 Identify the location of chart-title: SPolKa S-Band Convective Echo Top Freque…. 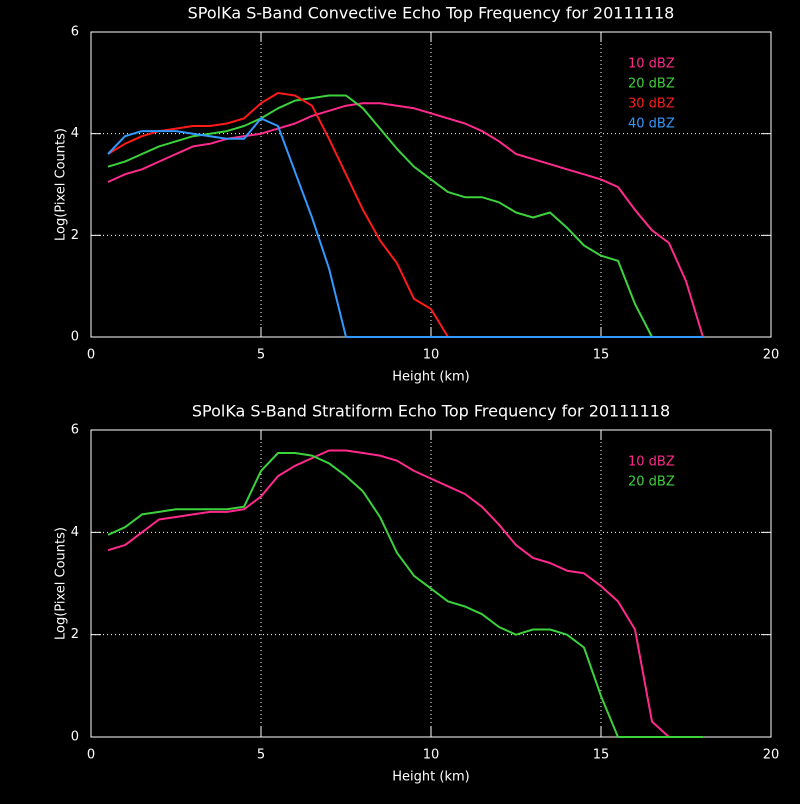
(431, 13).